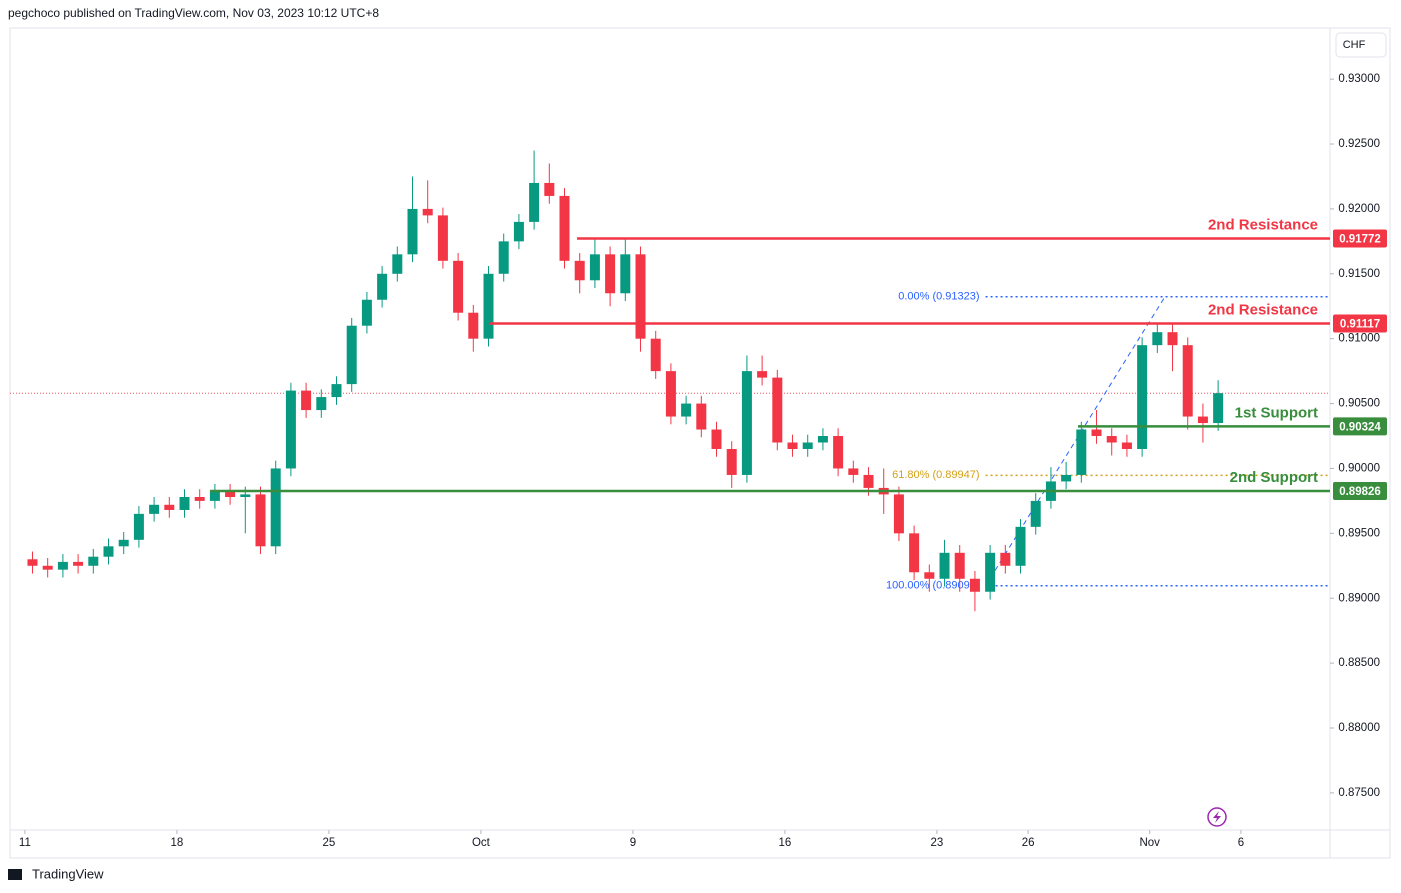 The image size is (1401, 893). Describe the element at coordinates (15, 874) in the screenshot. I see `tv-logo` at that location.